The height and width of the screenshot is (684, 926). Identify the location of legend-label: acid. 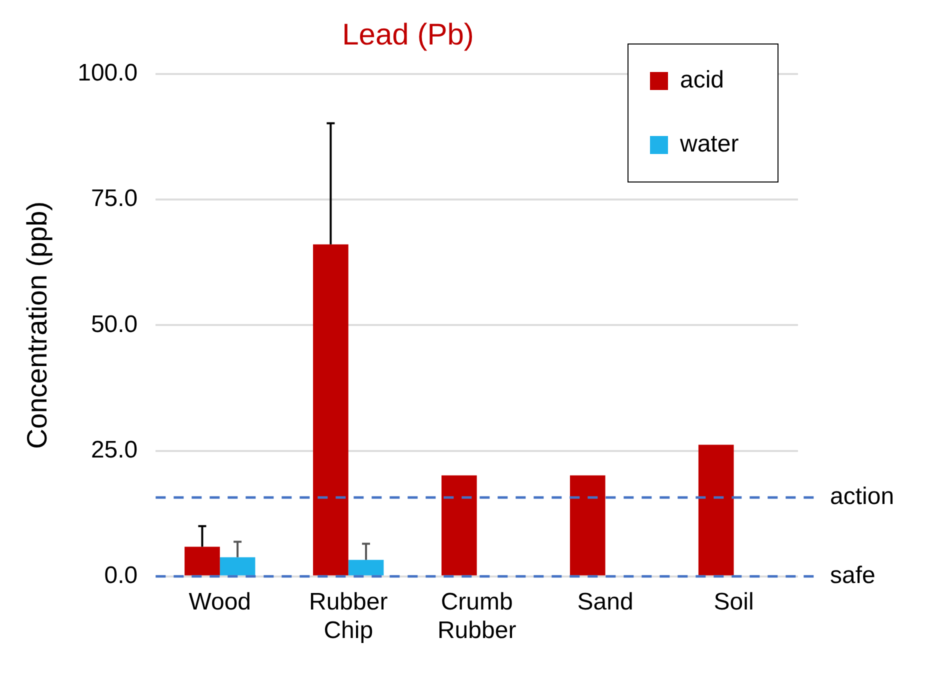
(702, 80).